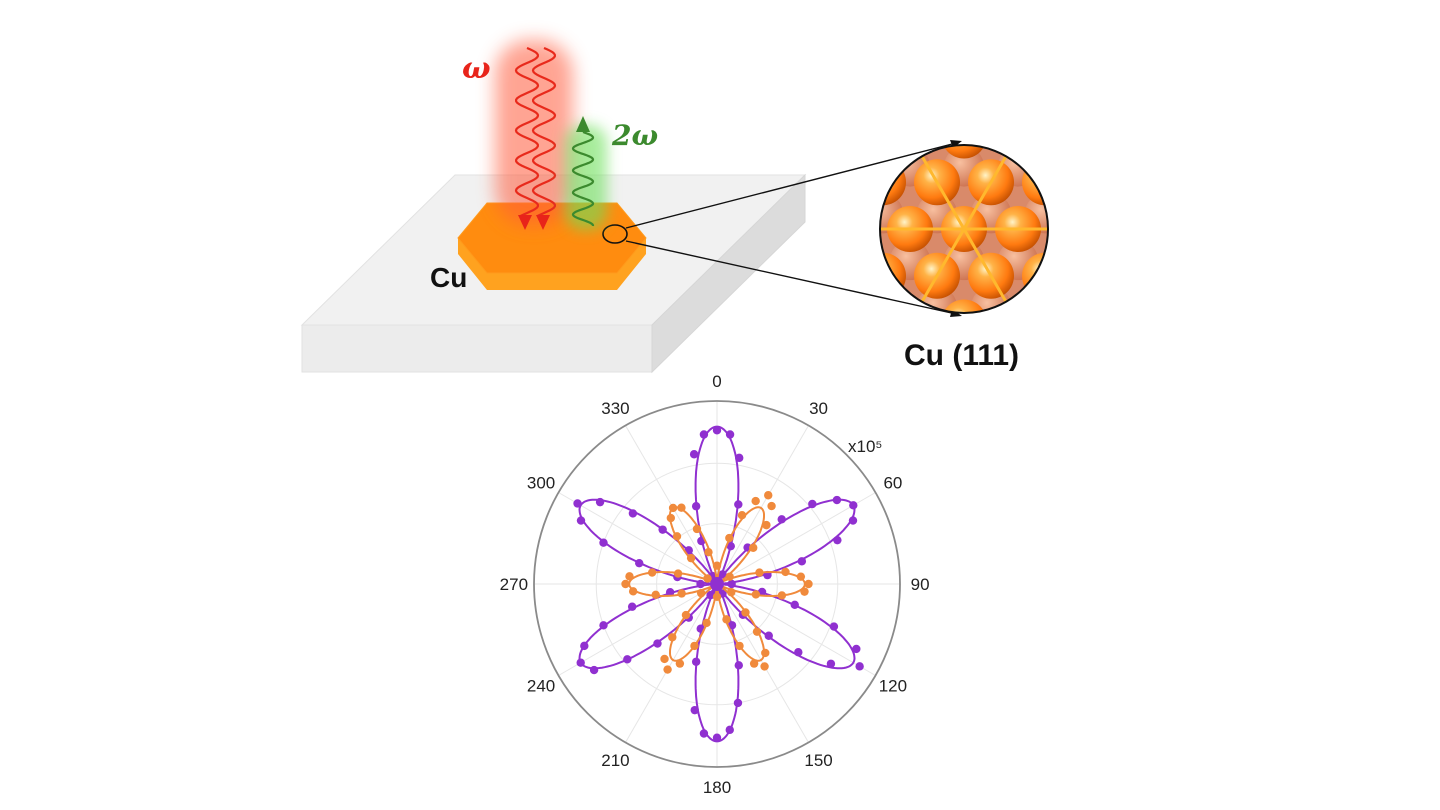 Image resolution: width=1440 pixels, height=810 pixels. What do you see at coordinates (964, 229) in the screenshot?
I see `symmetry-axis-line` at bounding box center [964, 229].